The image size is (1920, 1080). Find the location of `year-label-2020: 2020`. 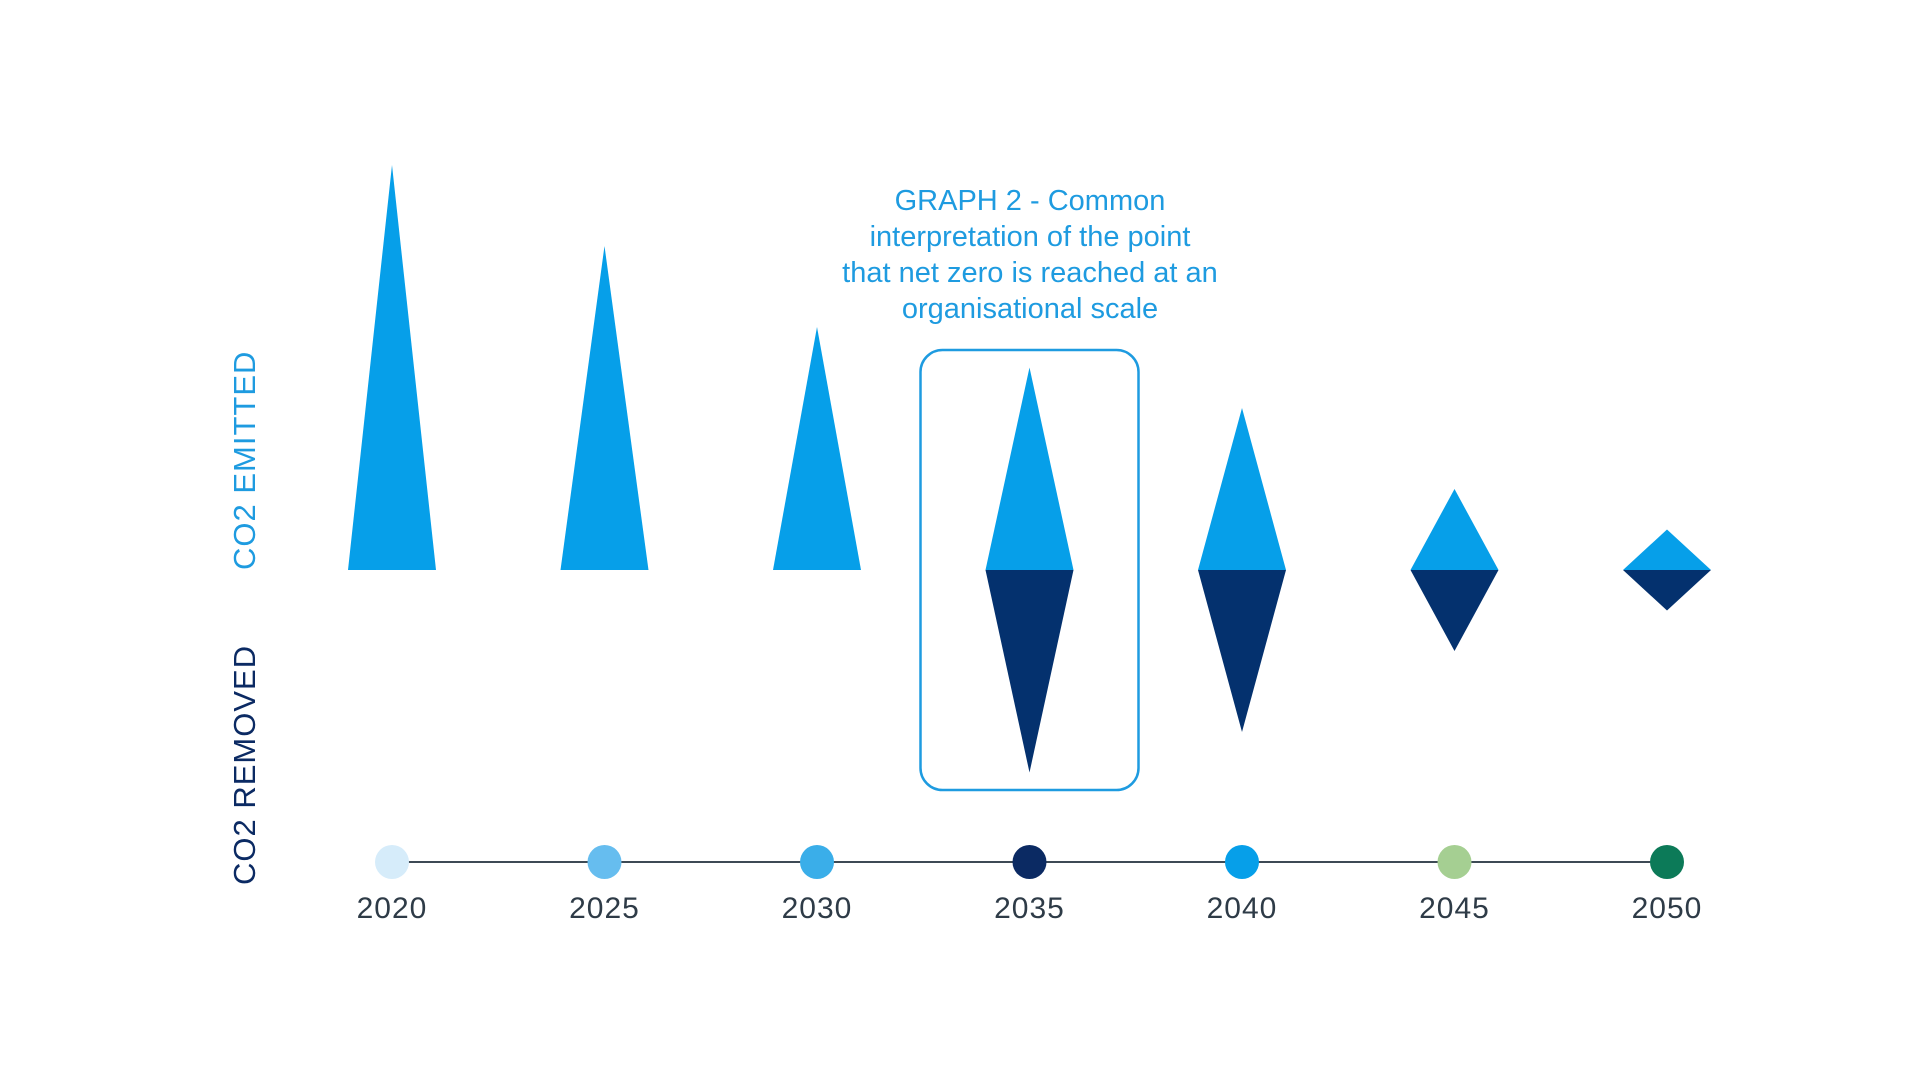

year-label-2020: 2020 is located at coordinates (392, 908).